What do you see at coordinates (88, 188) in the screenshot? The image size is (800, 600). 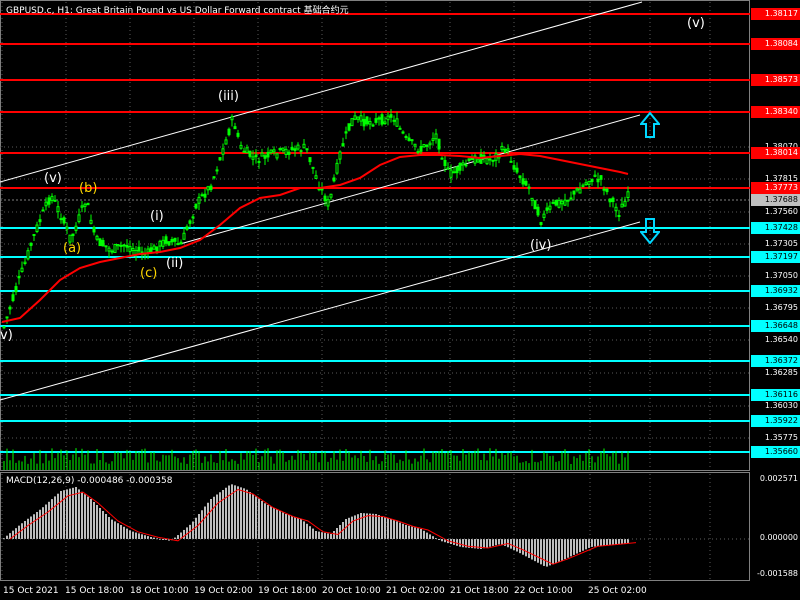 I see `wave-label-b: (b)` at bounding box center [88, 188].